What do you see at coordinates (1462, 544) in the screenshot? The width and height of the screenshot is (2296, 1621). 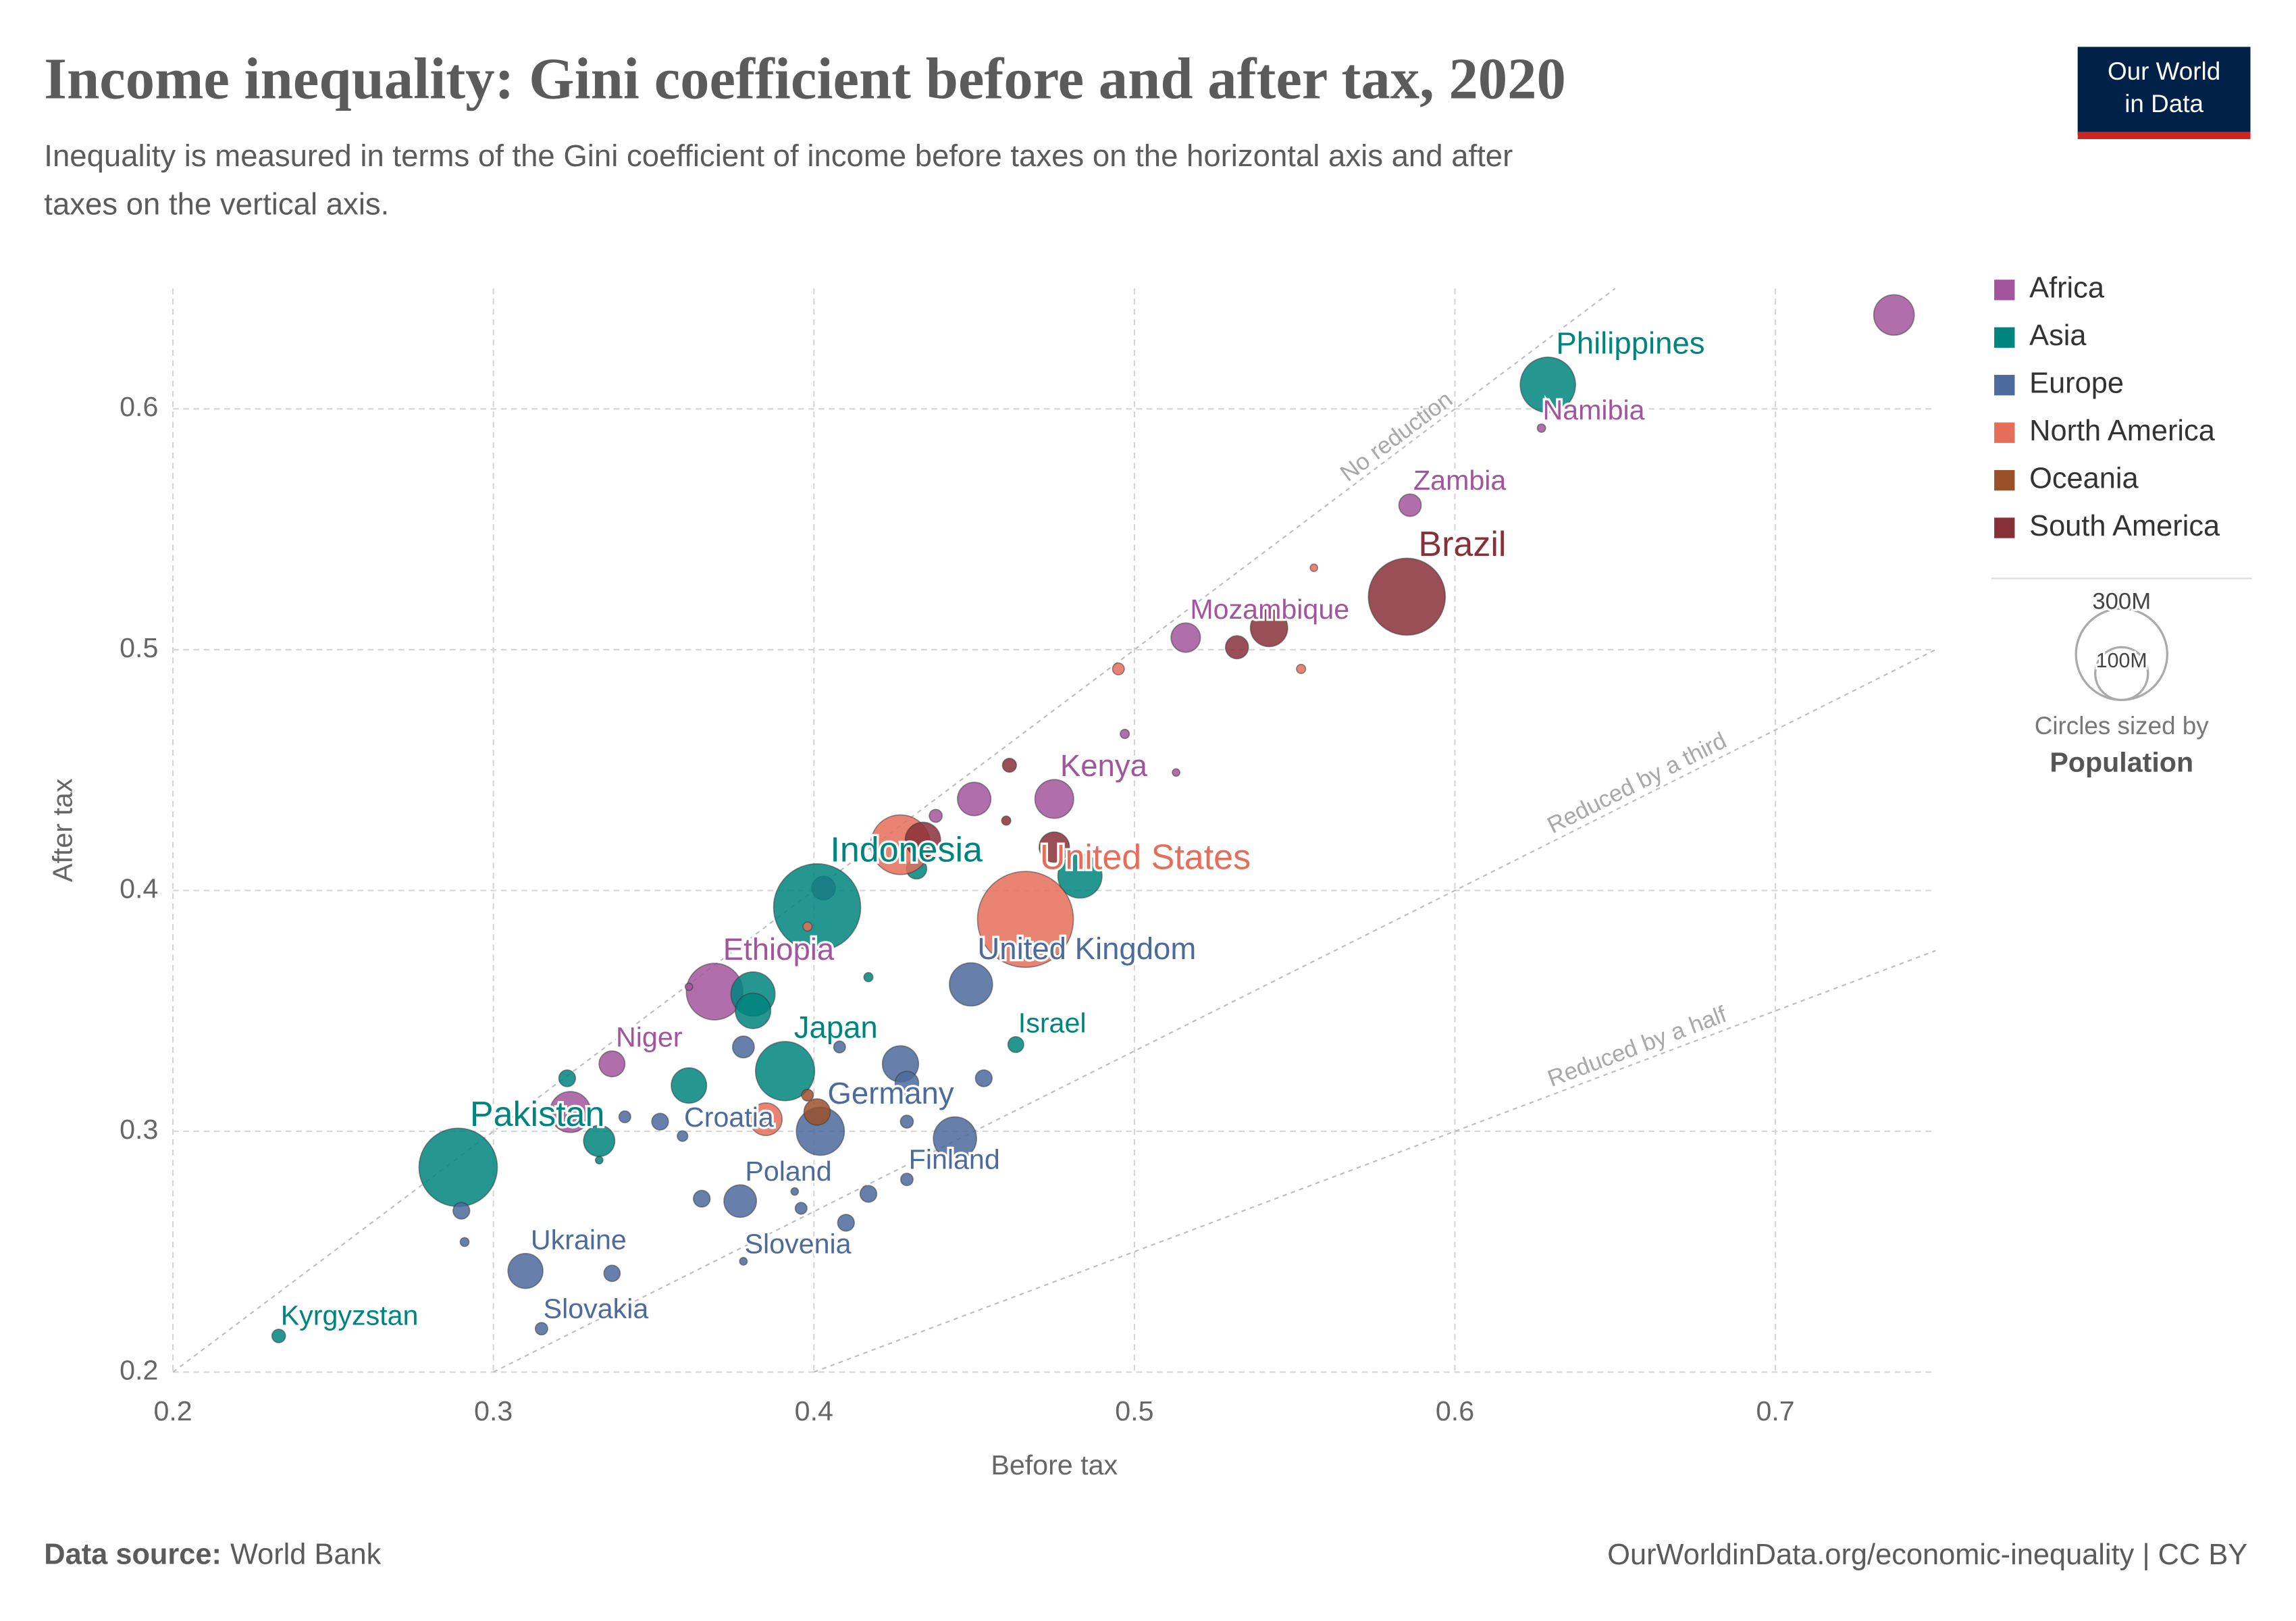 I see `point-label: Brazil` at bounding box center [1462, 544].